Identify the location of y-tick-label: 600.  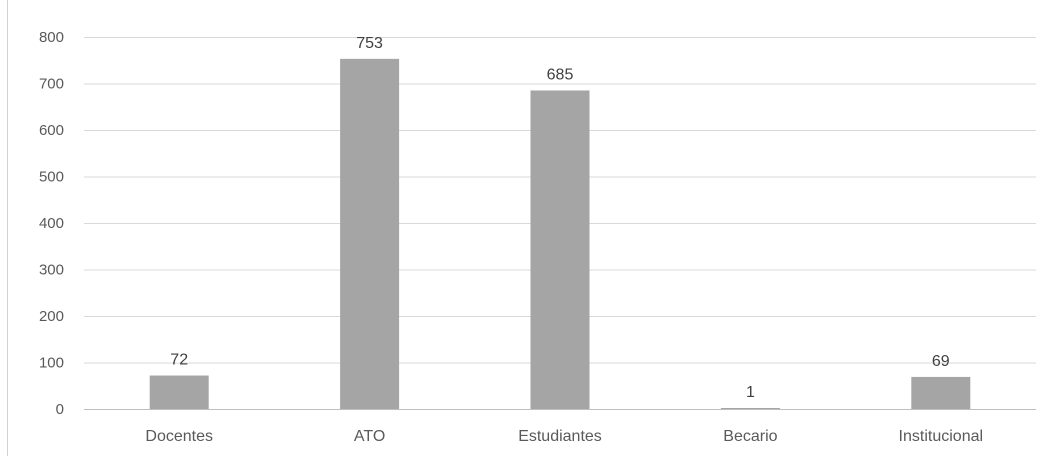
(51, 130).